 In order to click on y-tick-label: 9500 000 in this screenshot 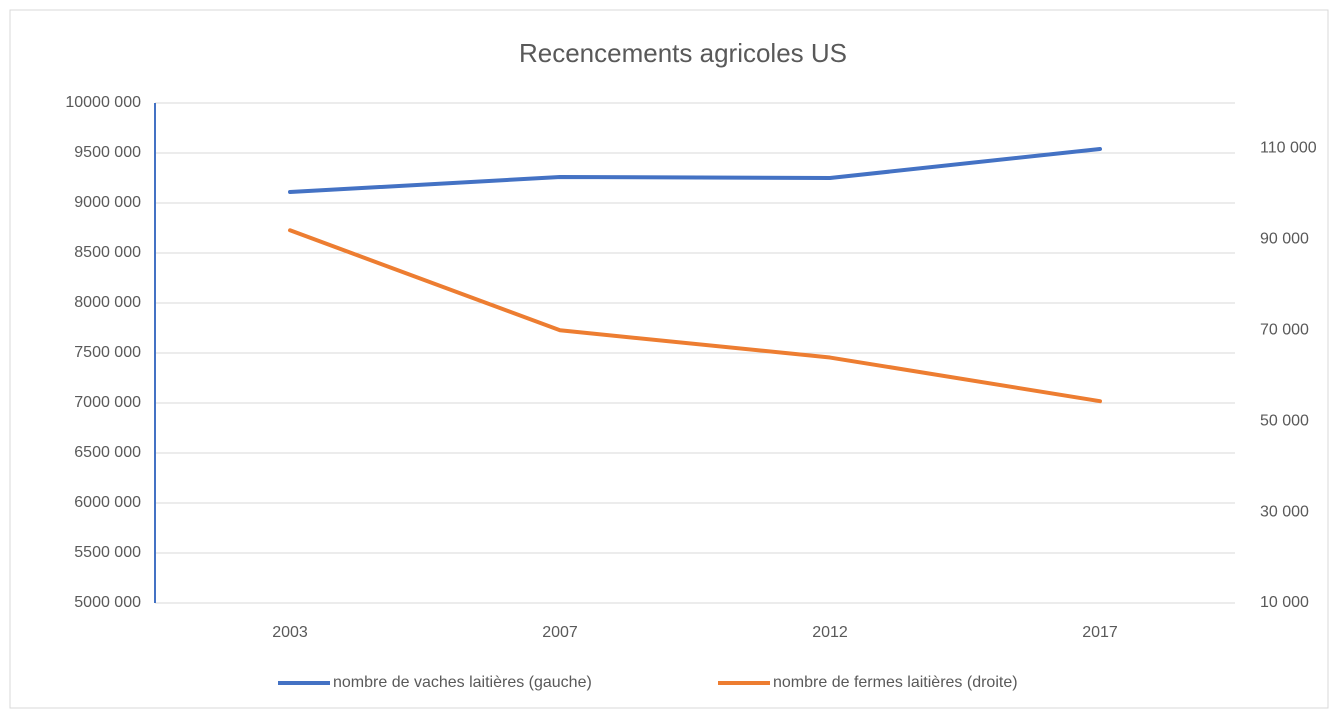, I will do `click(107, 152)`.